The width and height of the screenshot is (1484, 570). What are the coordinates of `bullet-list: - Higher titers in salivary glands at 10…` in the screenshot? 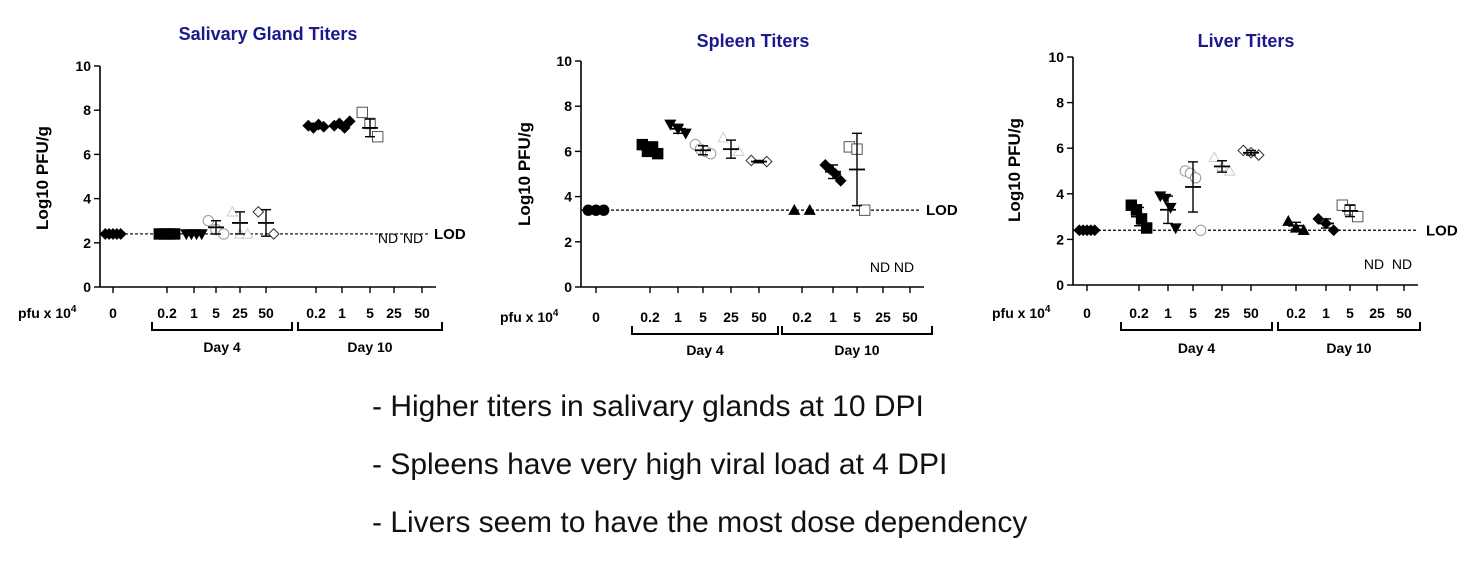 It's located at (699, 479).